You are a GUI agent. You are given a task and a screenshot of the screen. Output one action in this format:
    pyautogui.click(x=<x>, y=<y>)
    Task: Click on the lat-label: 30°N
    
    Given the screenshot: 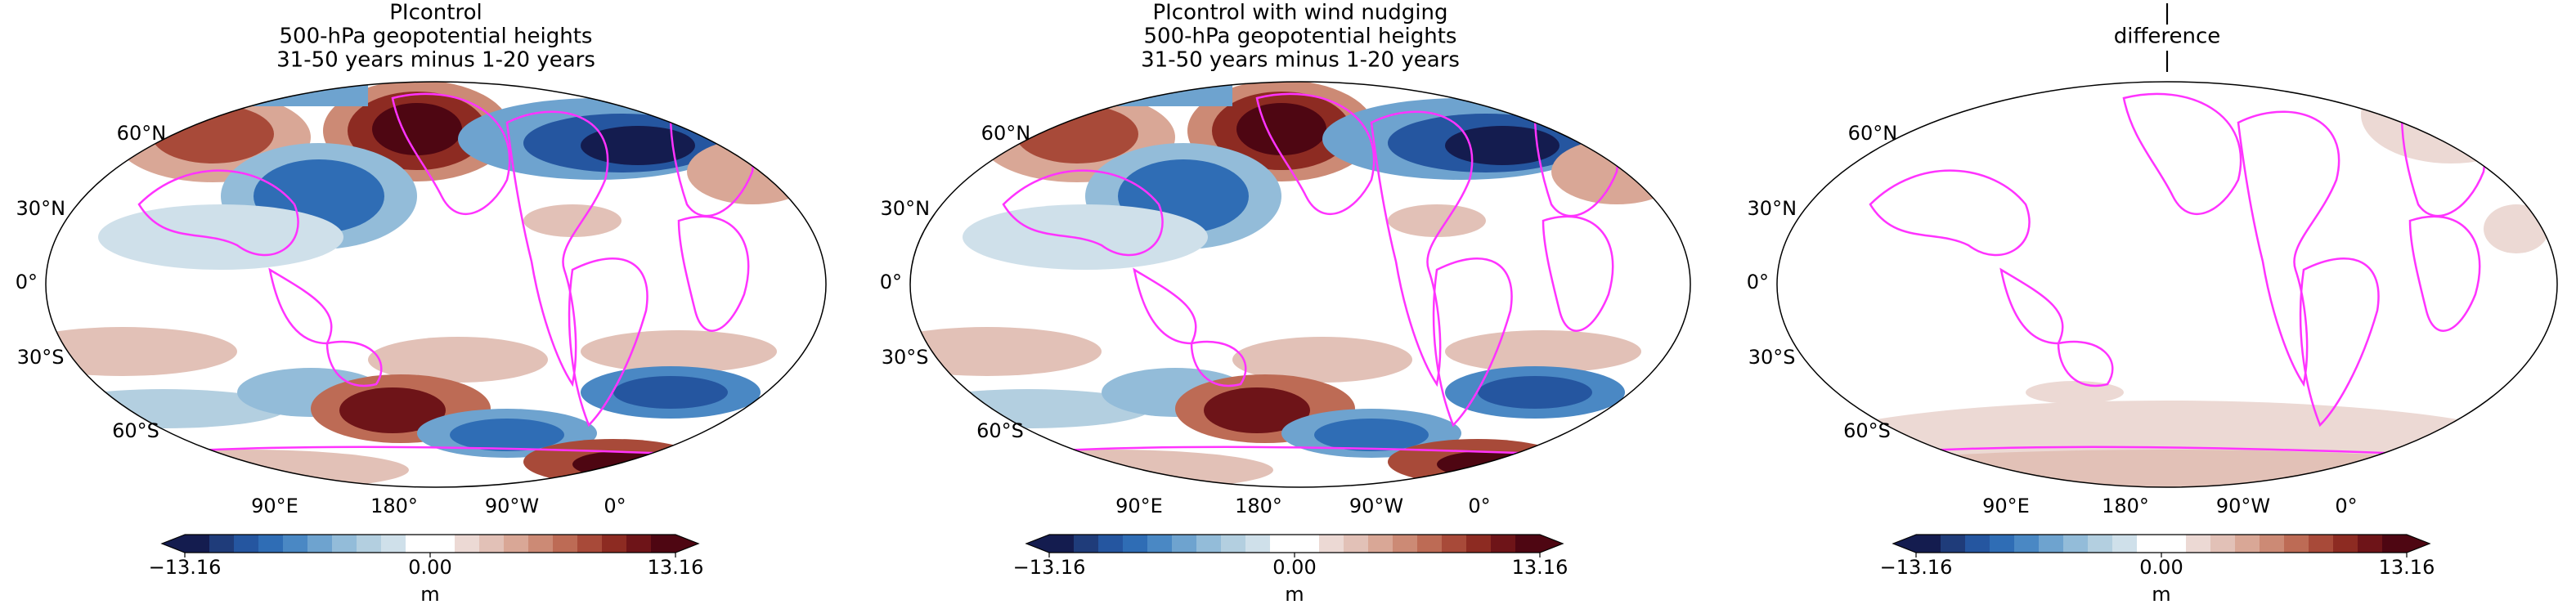 What is the action you would take?
    pyautogui.click(x=41, y=208)
    